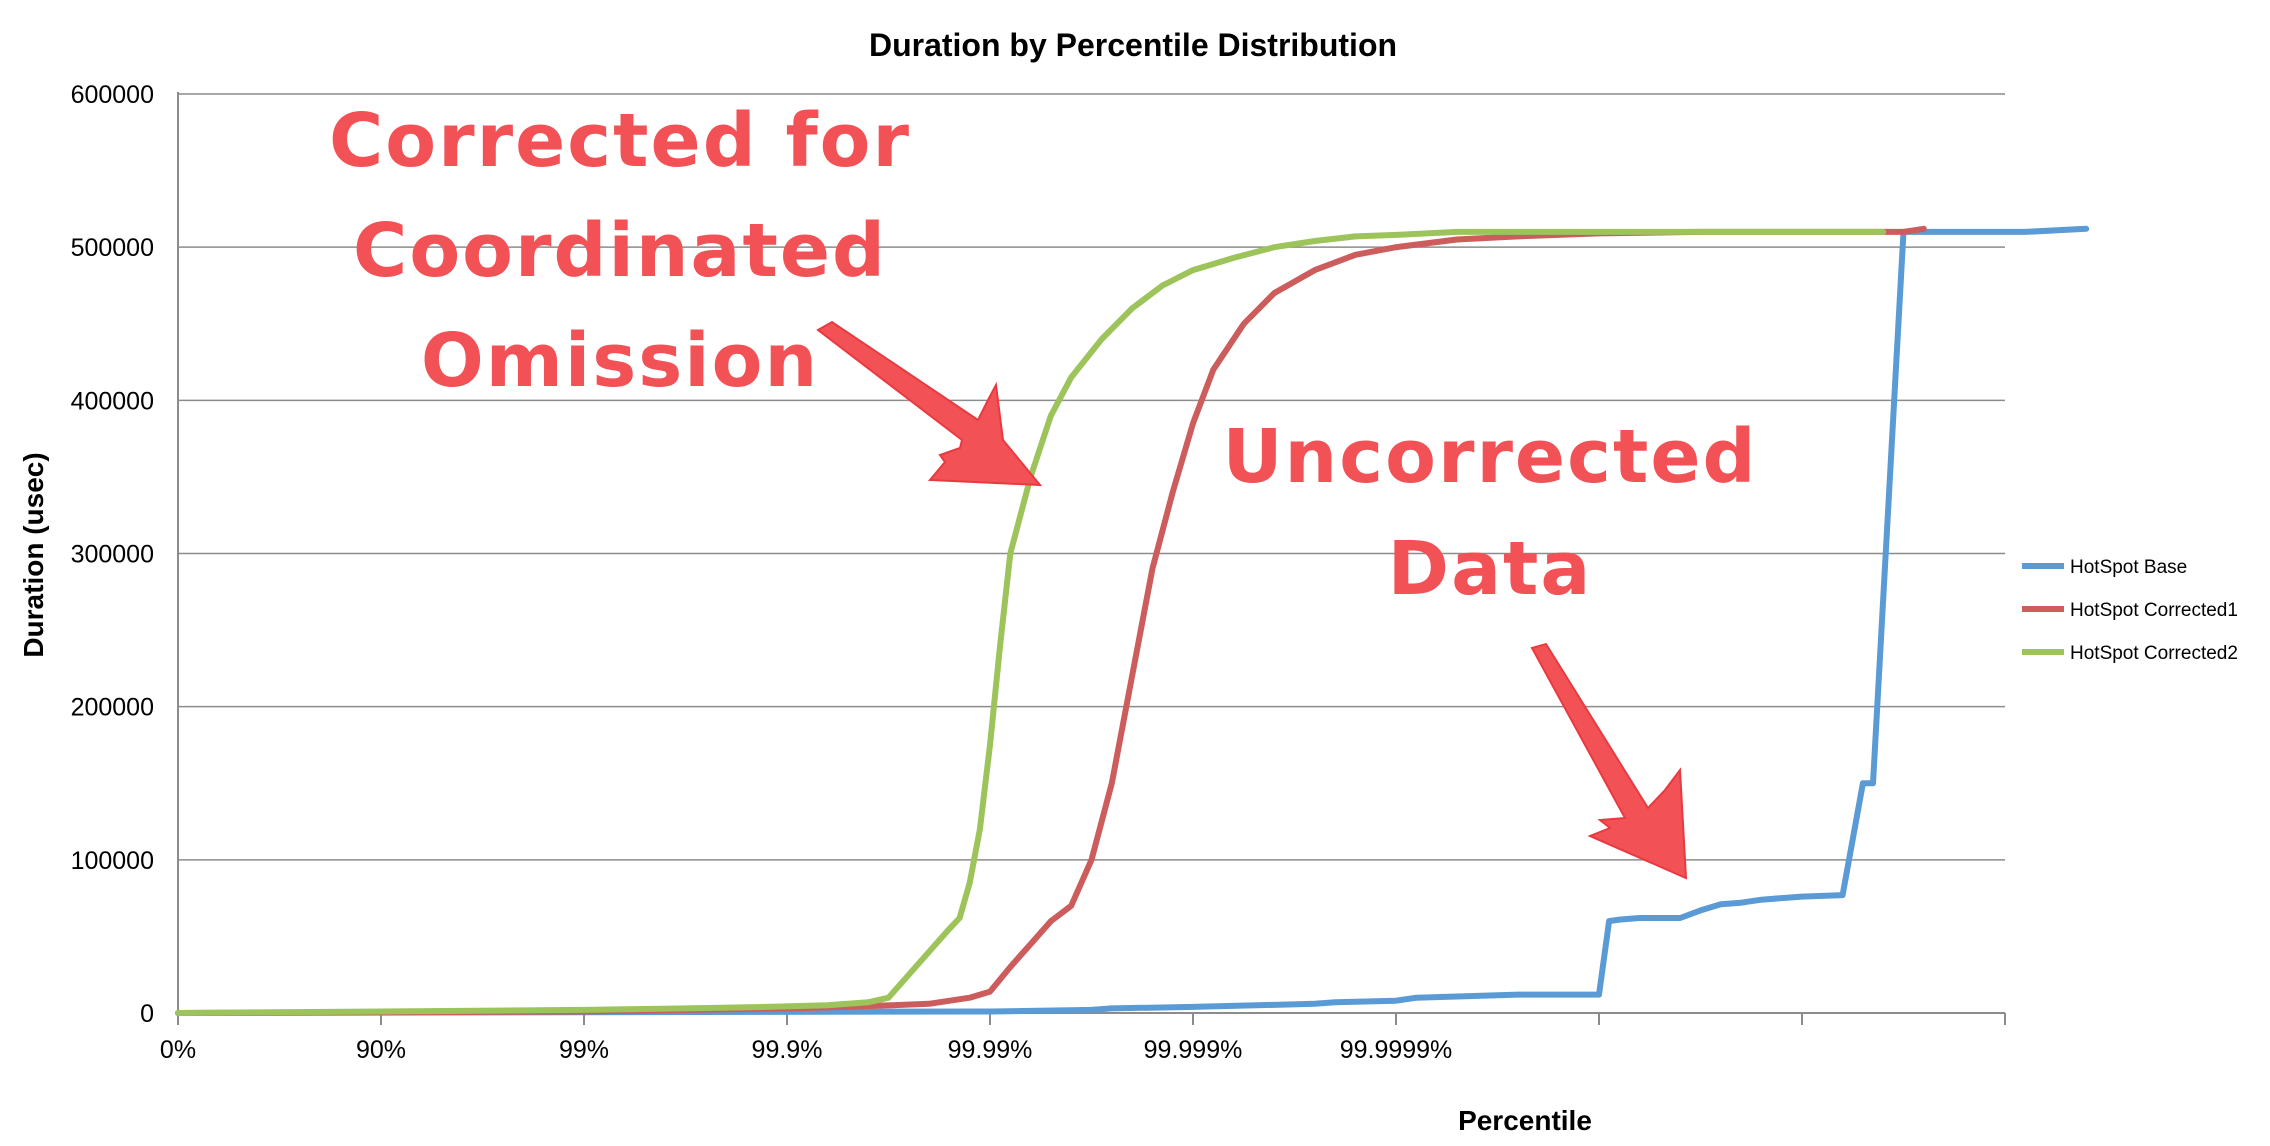 The width and height of the screenshot is (2270, 1146). I want to click on y-tick-label: 200000, so click(112, 708).